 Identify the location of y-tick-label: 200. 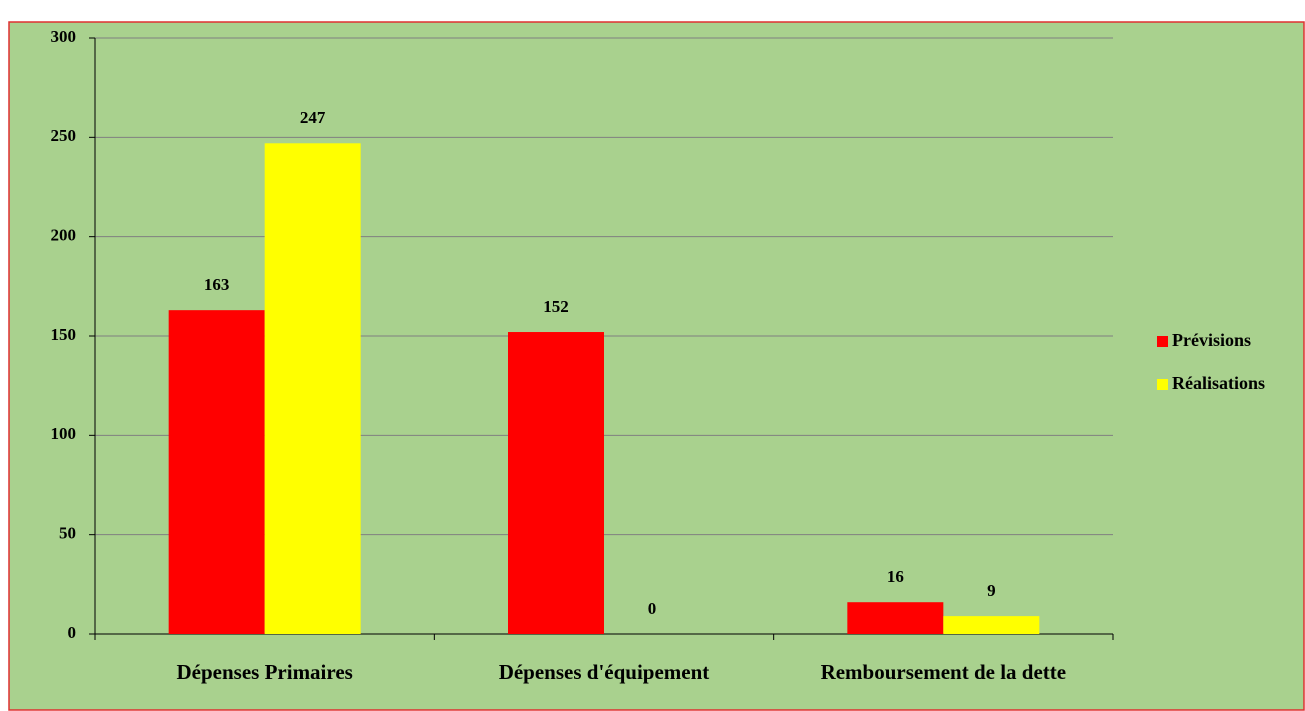
(64, 235).